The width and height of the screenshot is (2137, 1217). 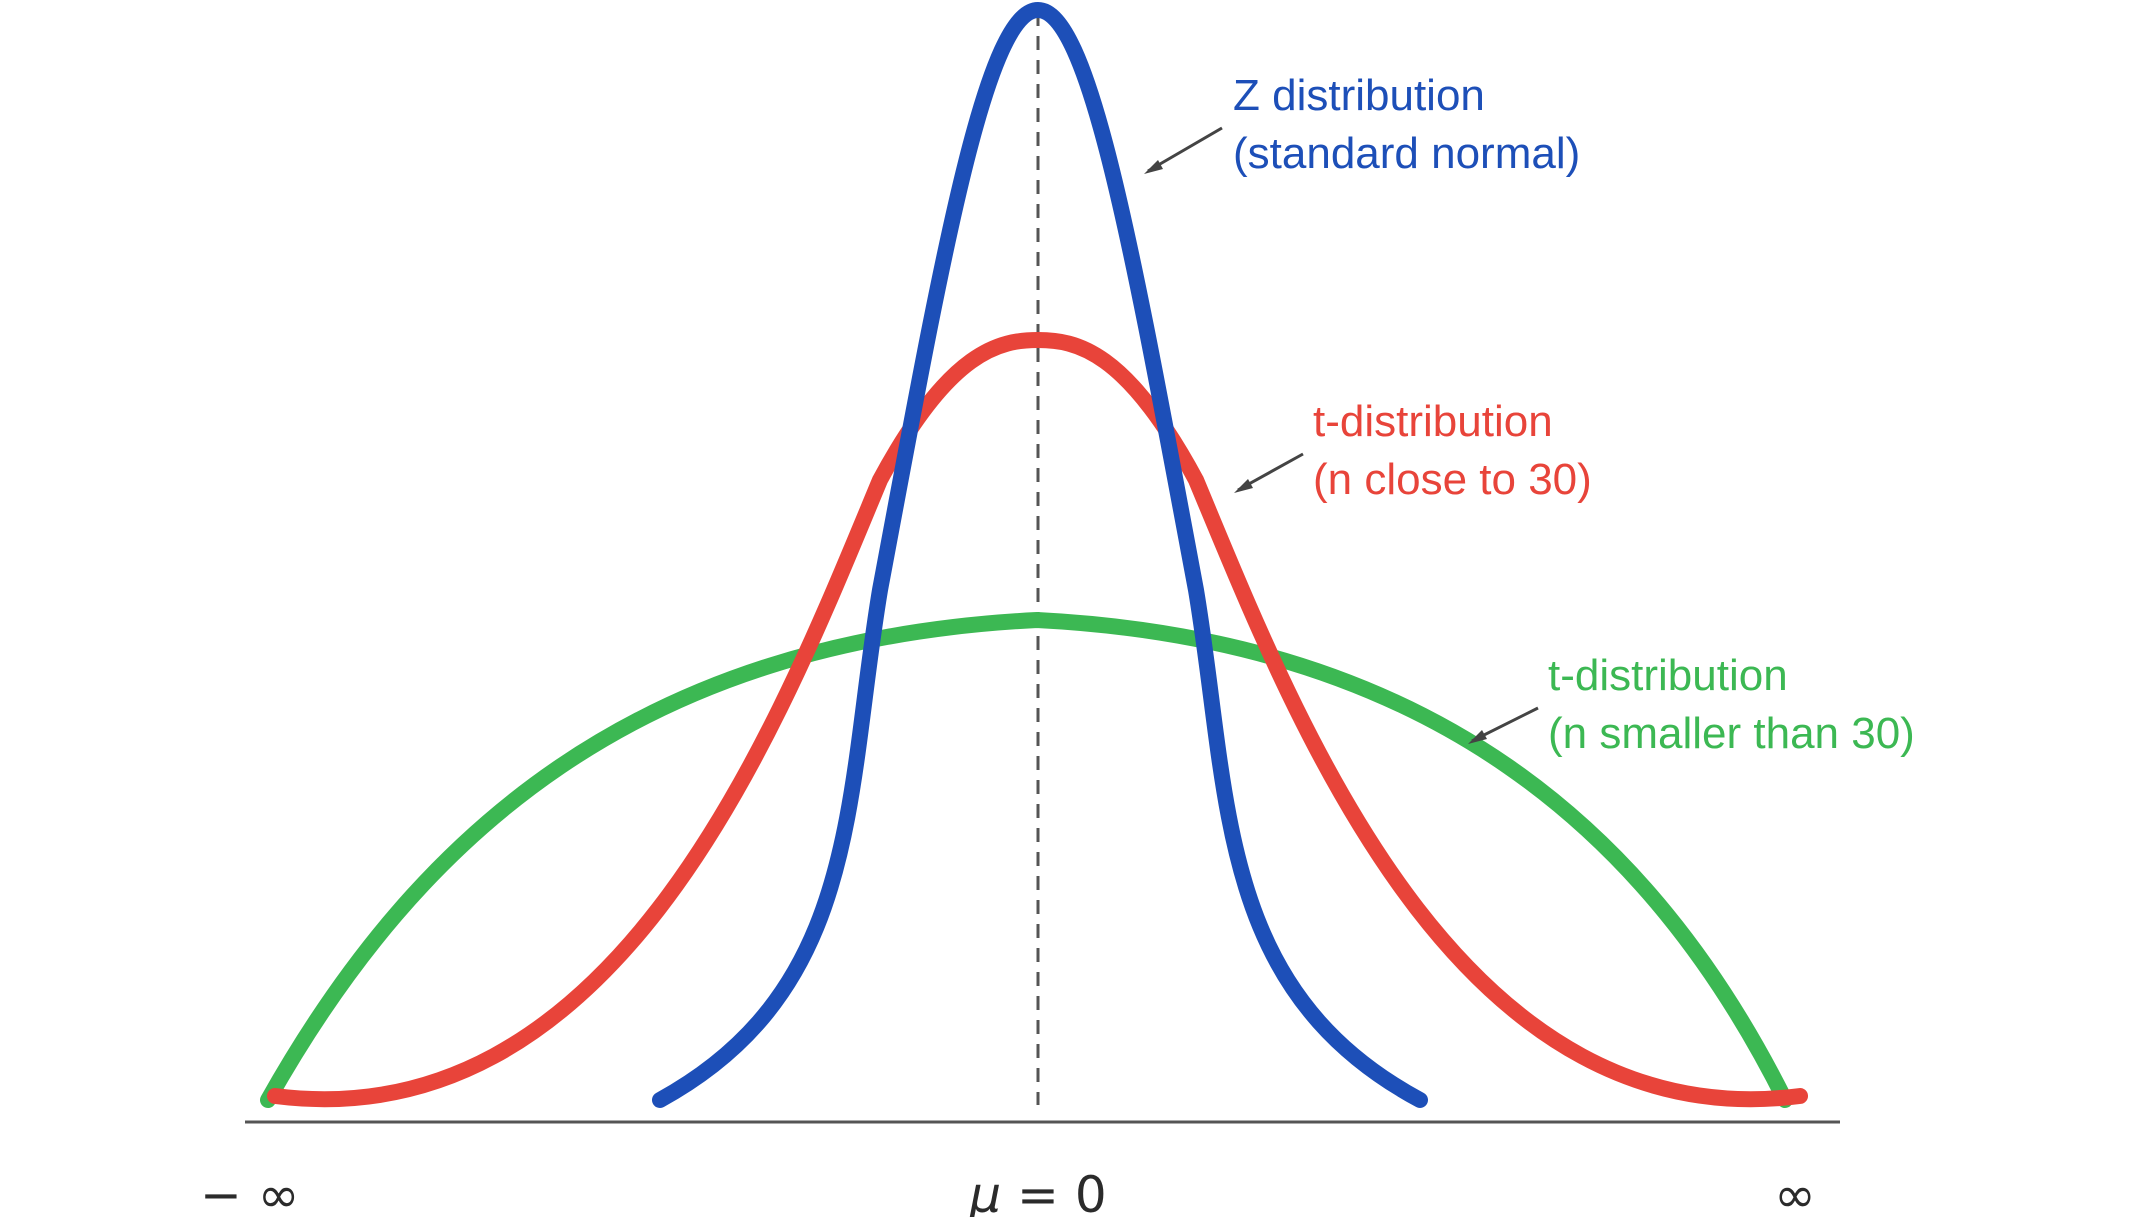 What do you see at coordinates (1731, 733) in the screenshot?
I see `t-small-label-line2: (n smaller than 30)` at bounding box center [1731, 733].